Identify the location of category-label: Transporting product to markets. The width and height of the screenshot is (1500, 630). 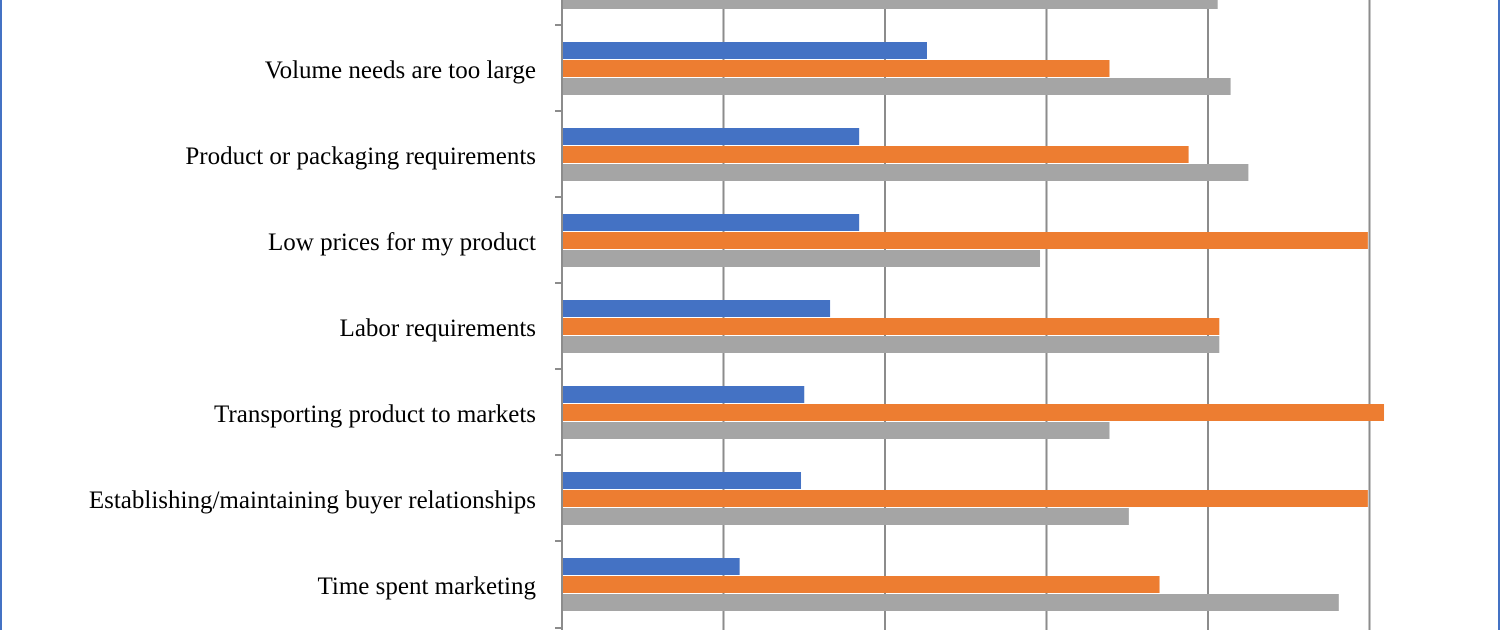
(375, 414).